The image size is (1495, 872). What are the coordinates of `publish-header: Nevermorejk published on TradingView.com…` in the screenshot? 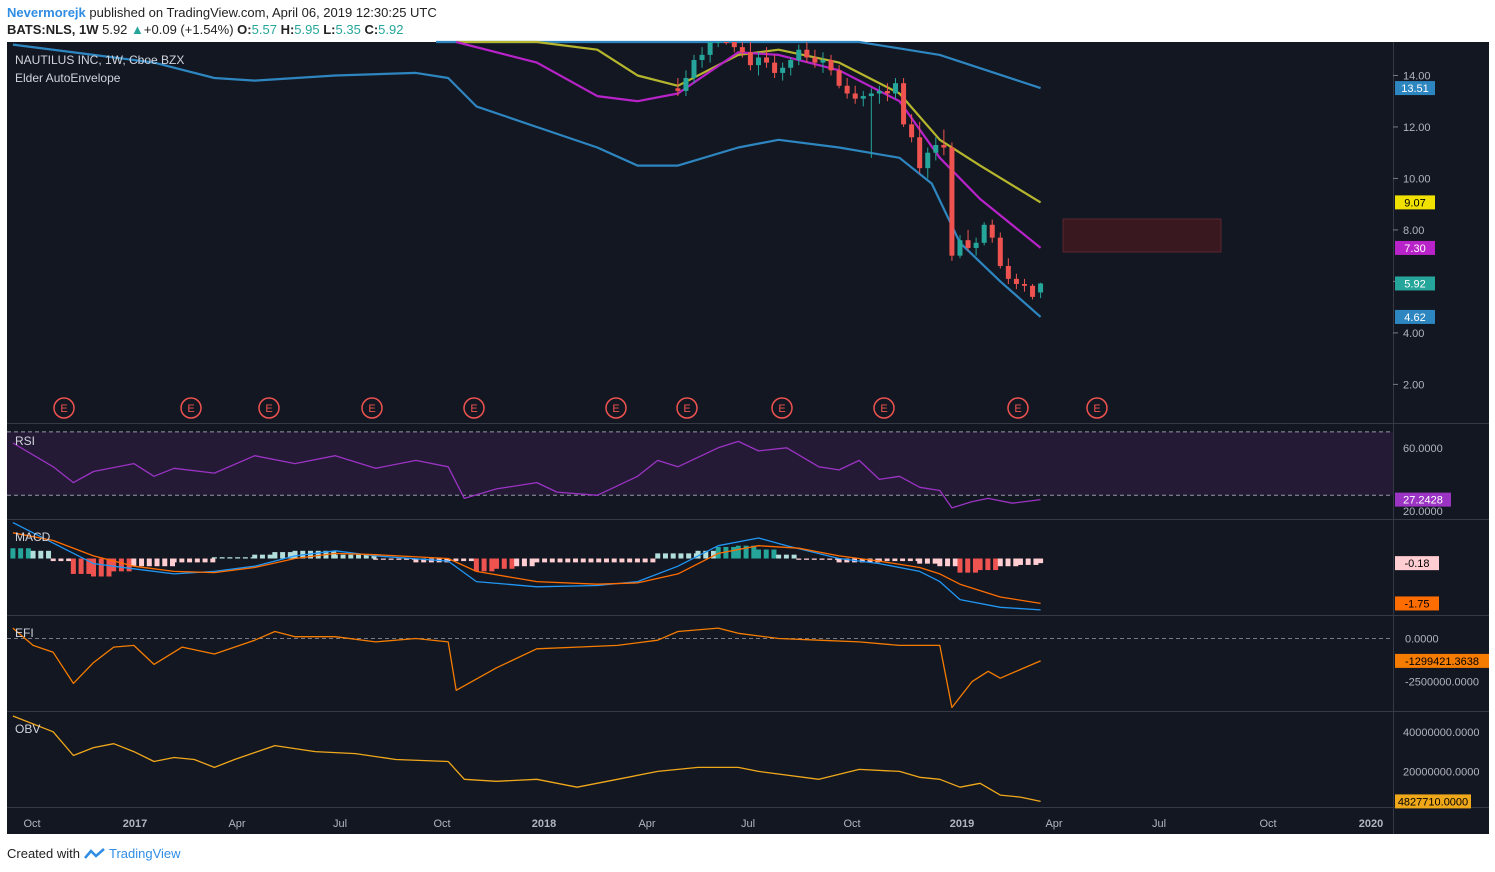 It's located at (222, 12).